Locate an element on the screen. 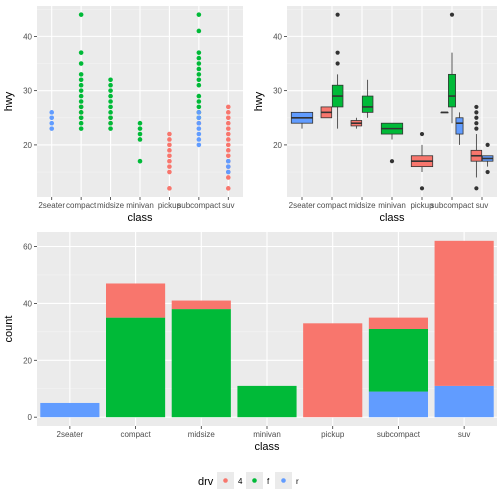 This screenshot has height=504, width=504. legend-label-4: 4 is located at coordinates (240, 481).